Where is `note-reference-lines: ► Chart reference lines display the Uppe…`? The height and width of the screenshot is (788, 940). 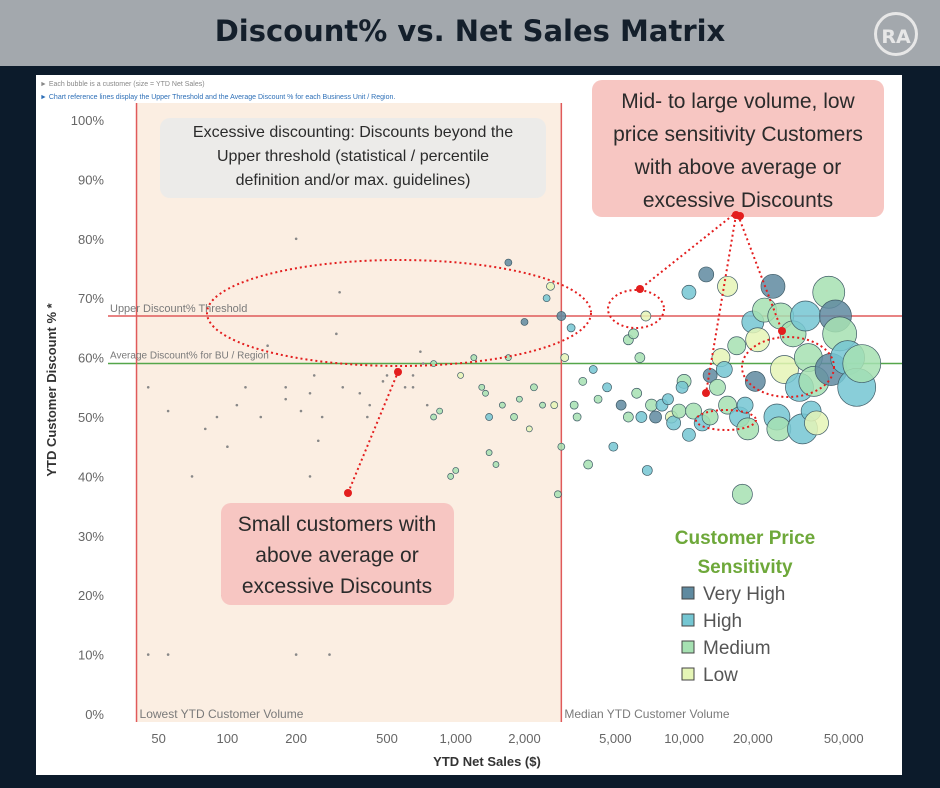 note-reference-lines: ► Chart reference lines display the Uppe… is located at coordinates (217, 97).